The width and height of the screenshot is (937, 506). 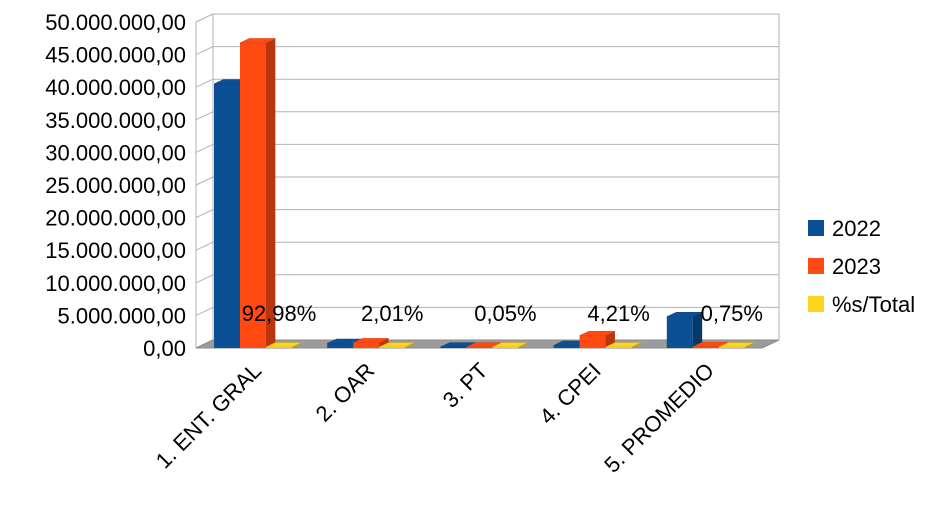 What do you see at coordinates (208, 415) in the screenshot?
I see `x-tick-label: 1. ENT. GRAL` at bounding box center [208, 415].